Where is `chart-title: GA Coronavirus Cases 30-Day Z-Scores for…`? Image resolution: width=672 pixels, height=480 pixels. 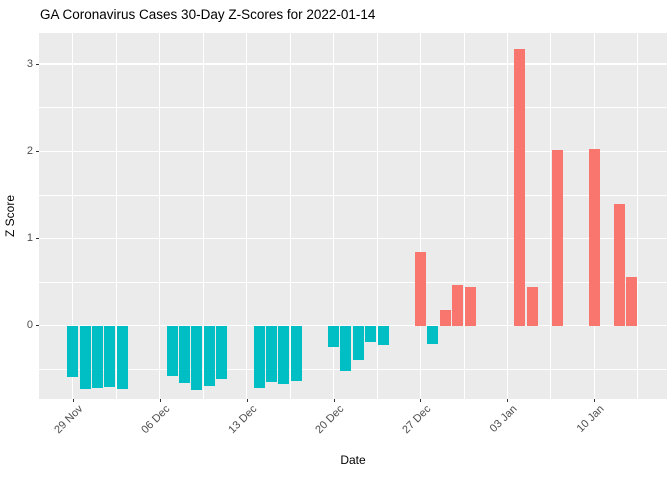
chart-title: GA Coronavirus Cases 30-Day Z-Scores for… is located at coordinates (208, 14).